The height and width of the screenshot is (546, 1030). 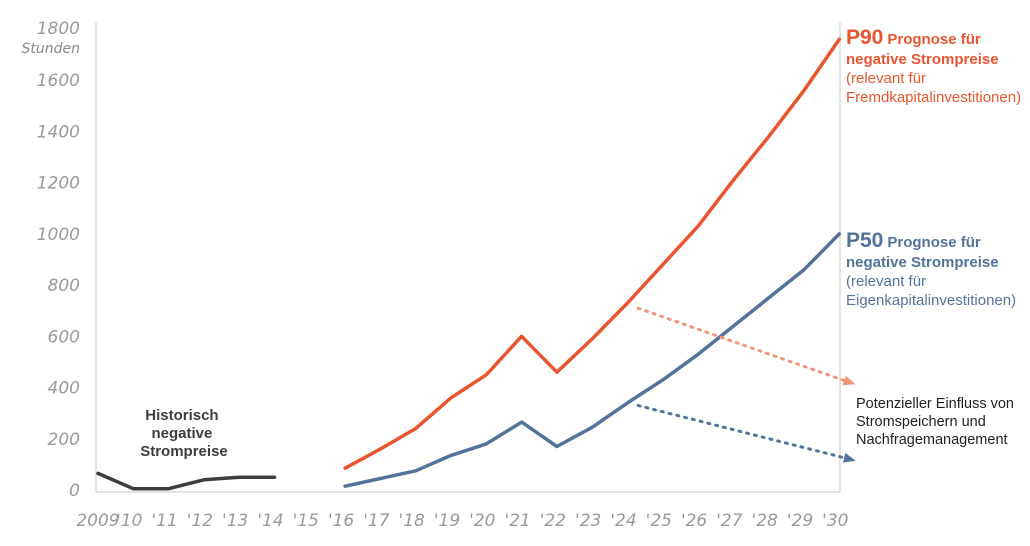 What do you see at coordinates (447, 521) in the screenshot?
I see `x-tick-label: '19` at bounding box center [447, 521].